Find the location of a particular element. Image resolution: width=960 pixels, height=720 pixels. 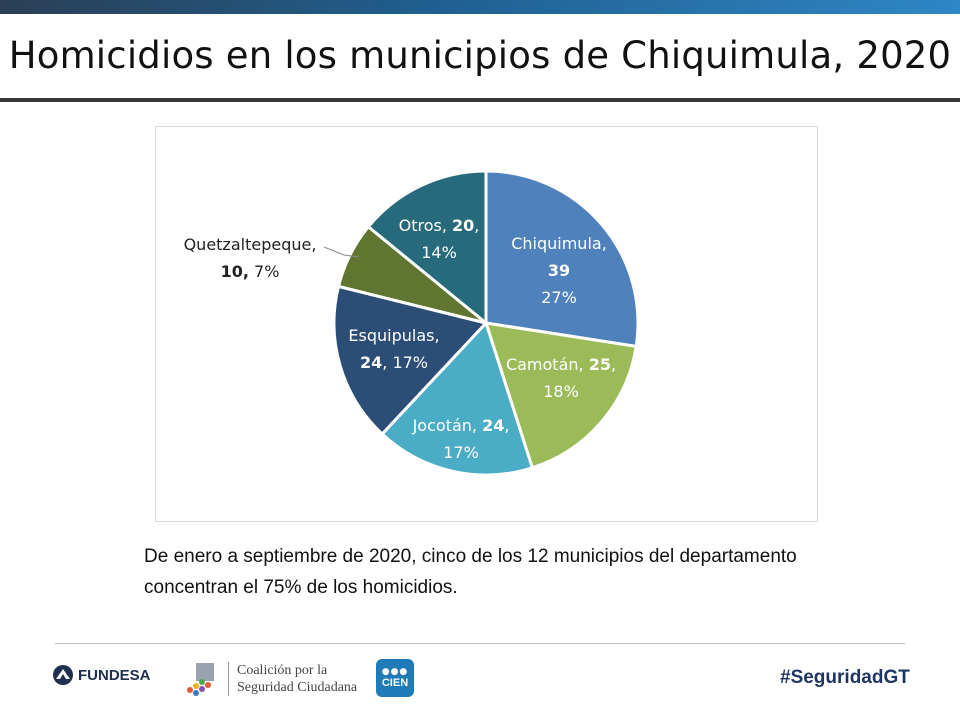

pie-slice-chiquimula is located at coordinates (562, 259).